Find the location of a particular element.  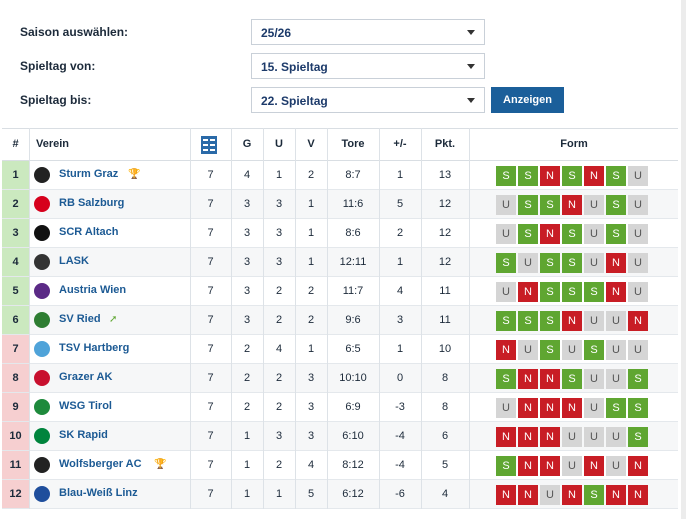

table-row: 10 SK Rapid 7 1 3 3 6:10 -4 6 N N N U U U S is located at coordinates (340, 436).